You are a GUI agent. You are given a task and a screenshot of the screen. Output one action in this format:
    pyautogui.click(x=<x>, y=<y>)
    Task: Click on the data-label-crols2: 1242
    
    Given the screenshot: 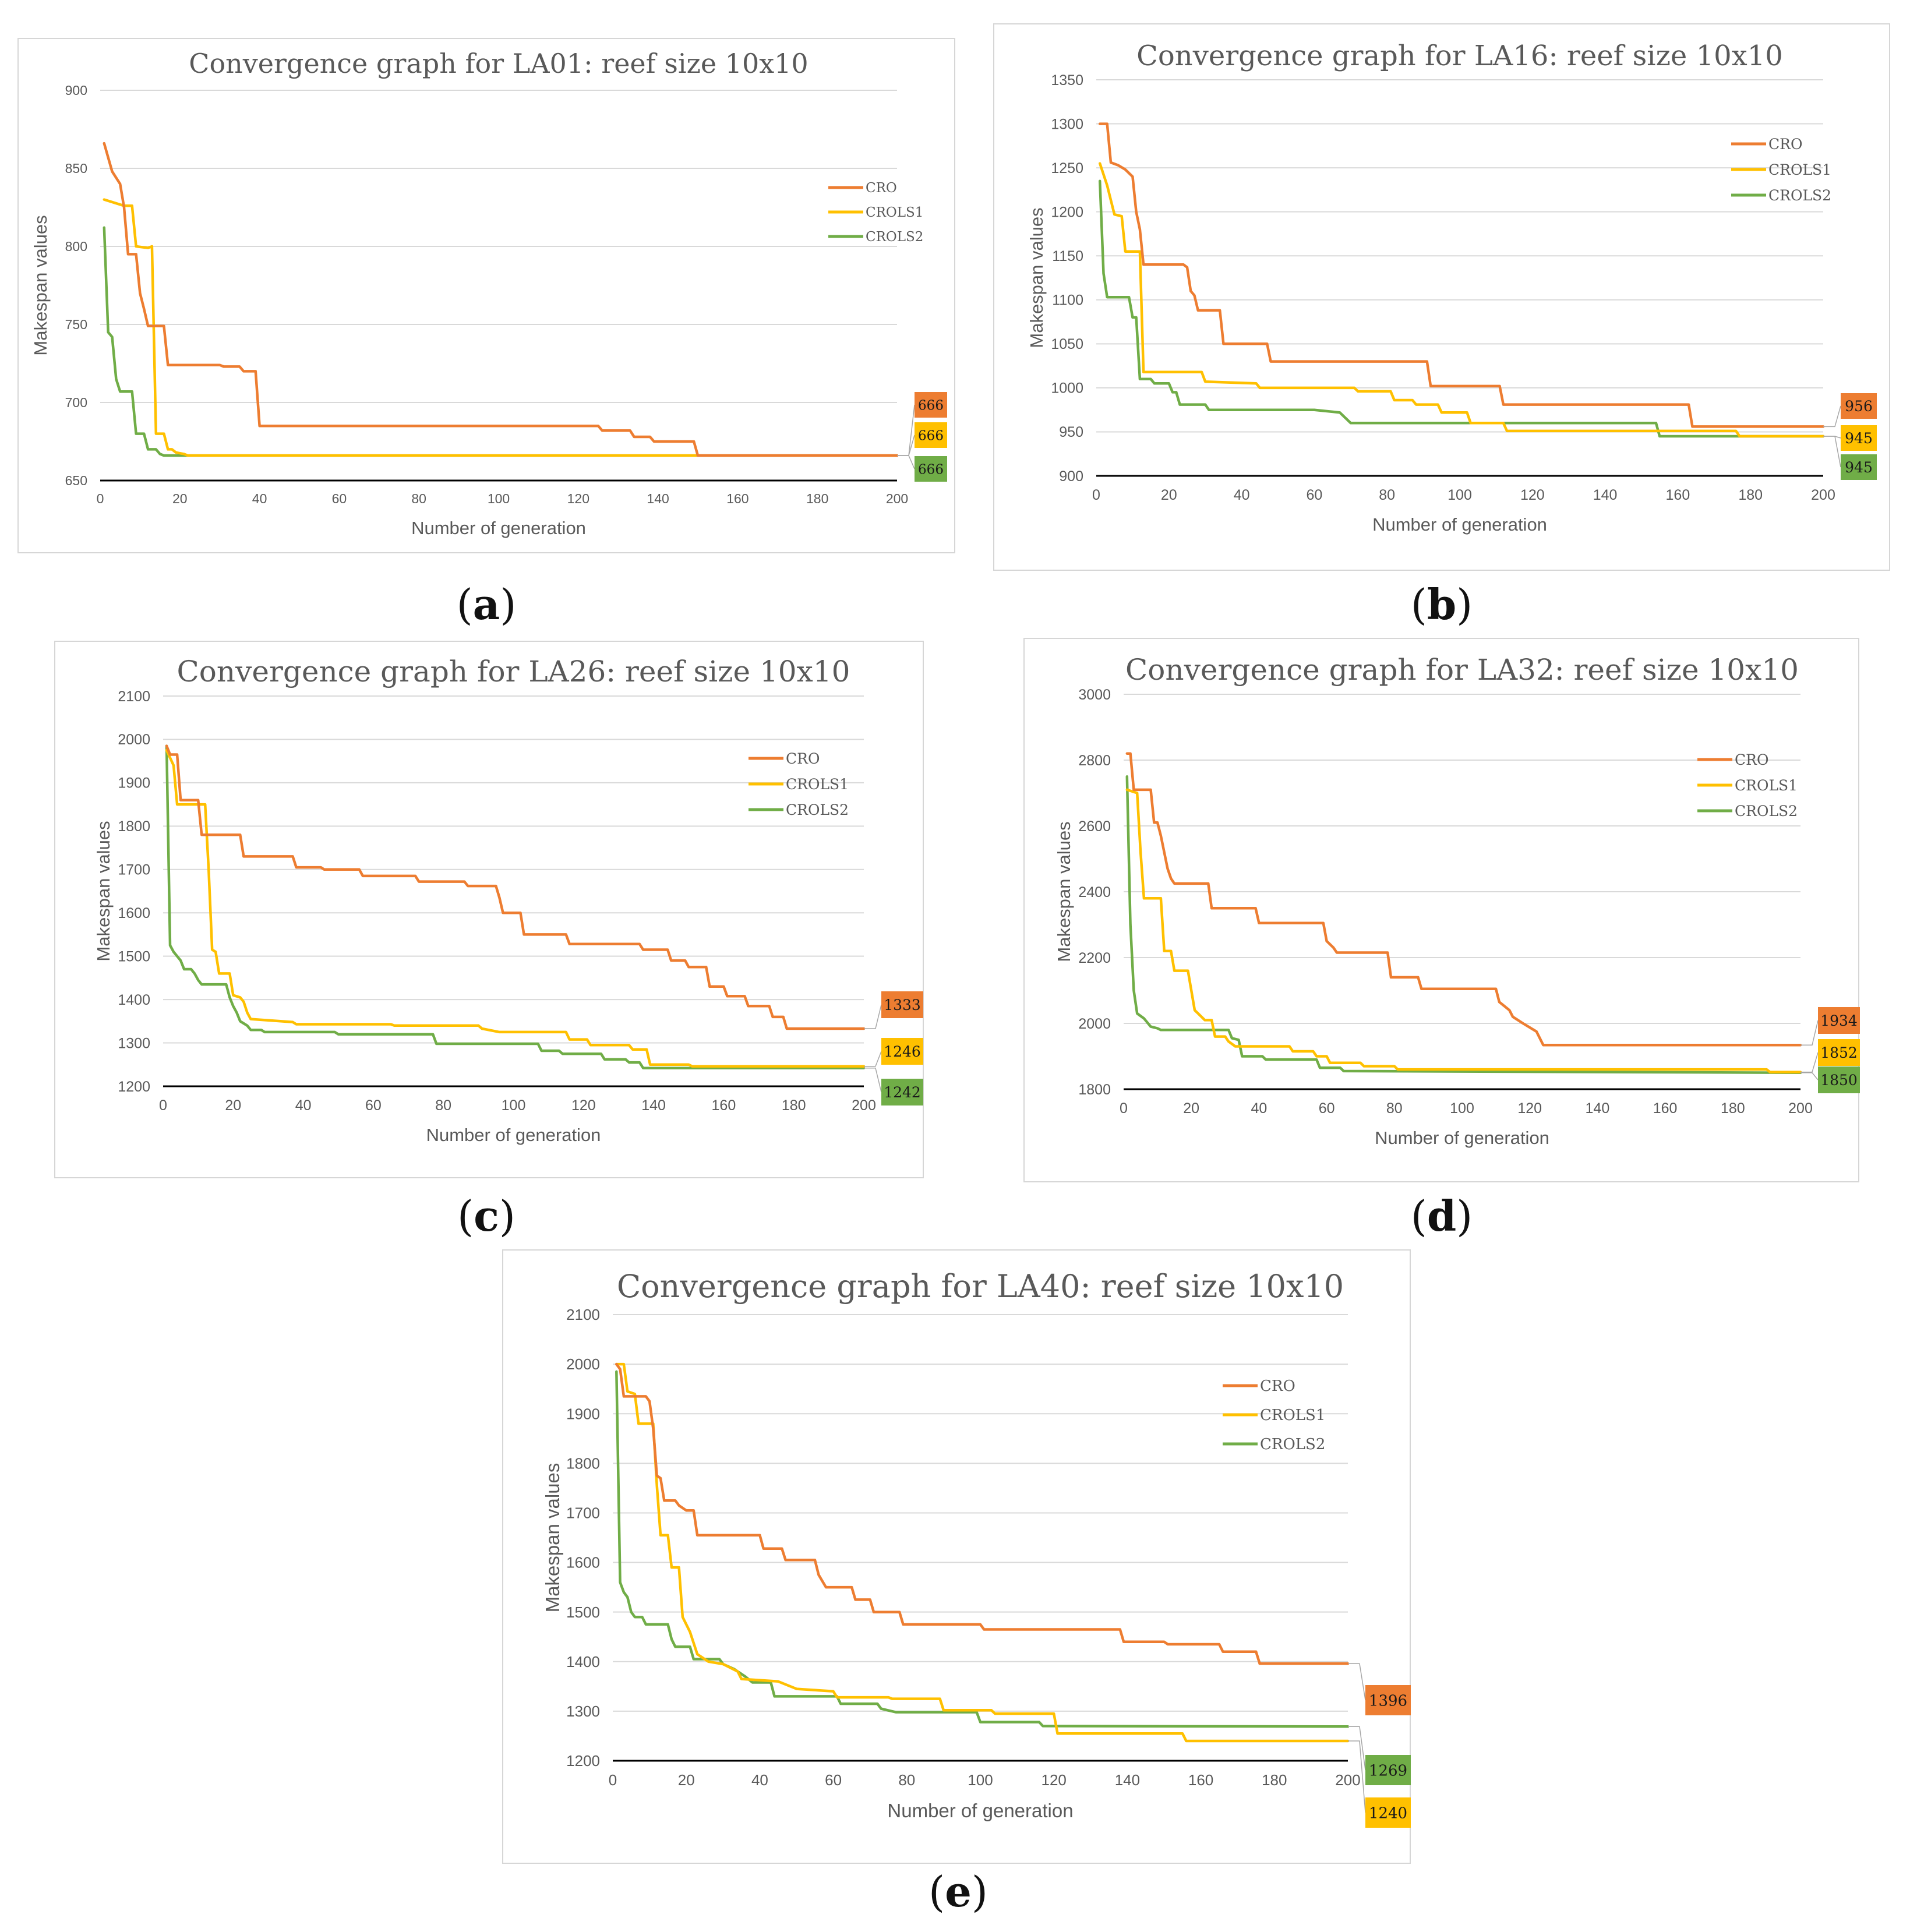 What is the action you would take?
    pyautogui.click(x=903, y=1092)
    